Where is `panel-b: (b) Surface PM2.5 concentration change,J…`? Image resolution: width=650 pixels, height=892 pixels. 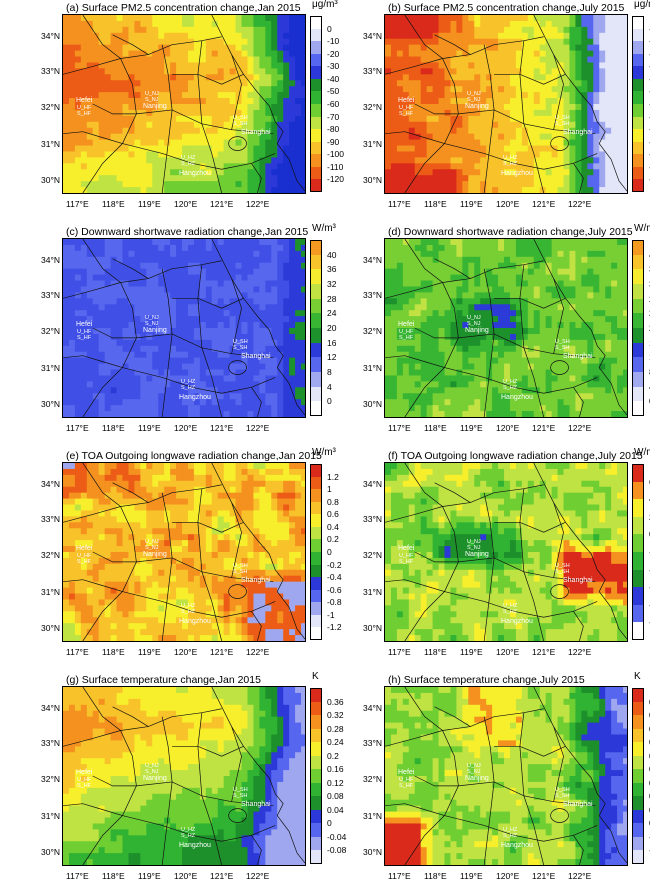
panel-b: (b) Surface PM2.5 concentration change,J… is located at coordinates (504, 110).